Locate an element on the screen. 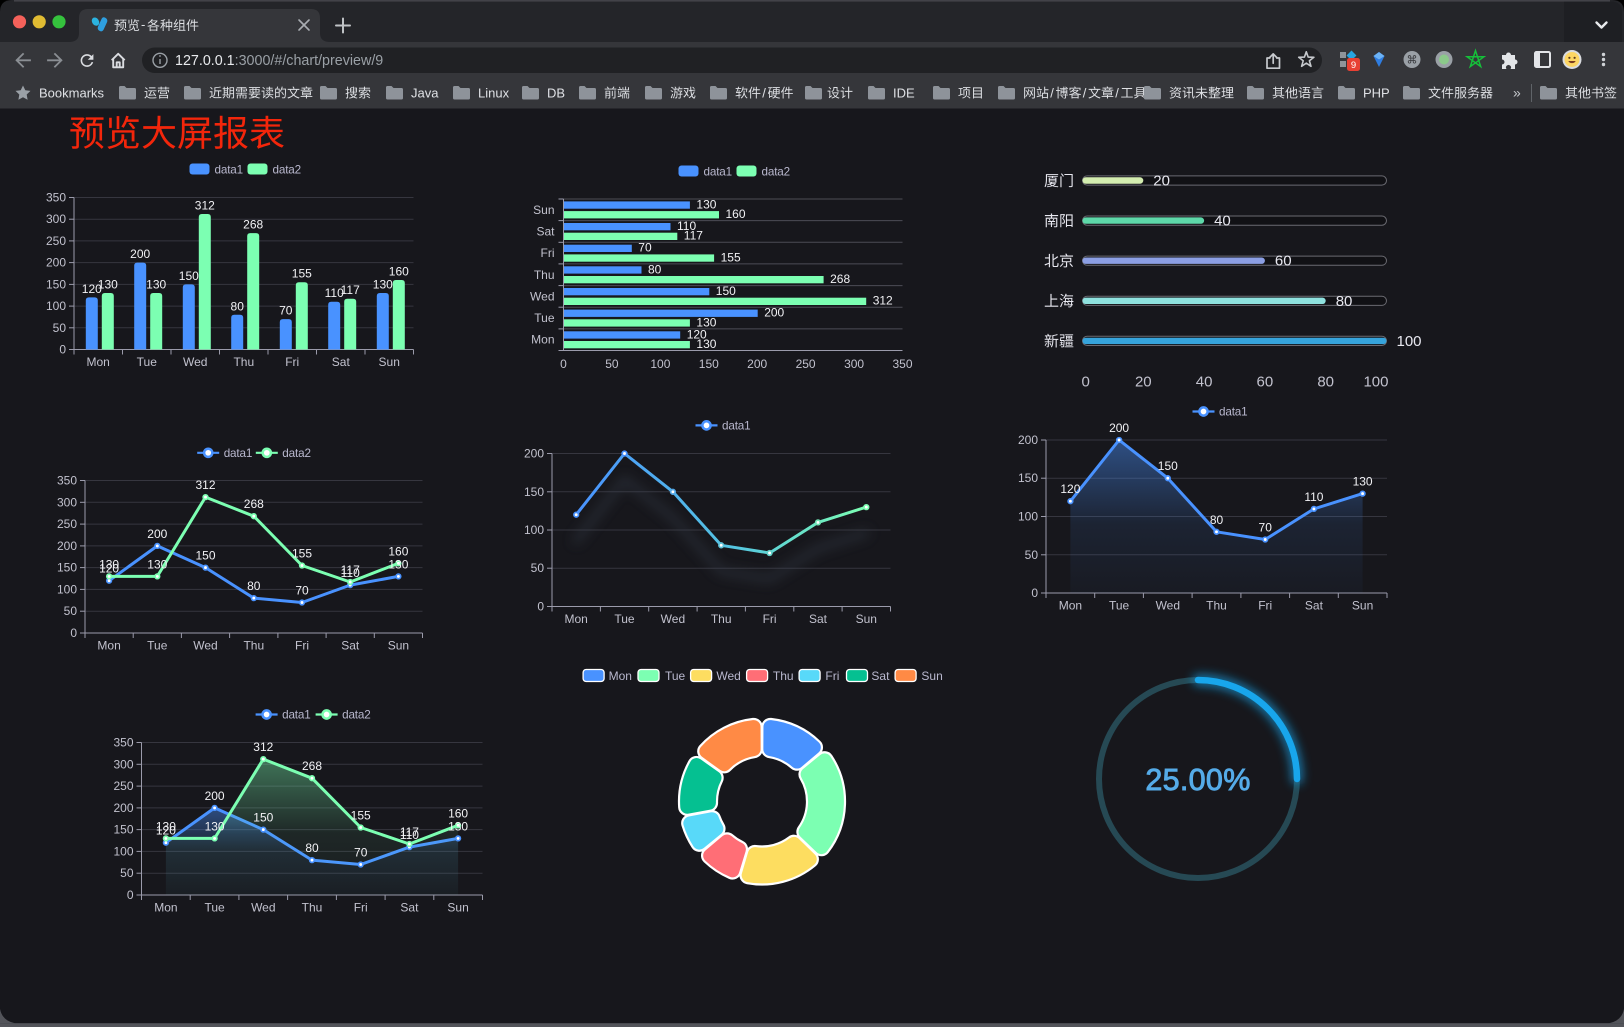  svg-text: Java is located at coordinates (425, 93).